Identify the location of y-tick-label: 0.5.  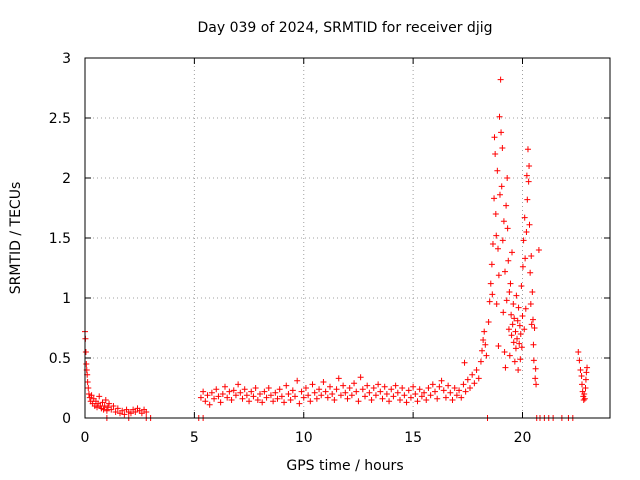
(60, 359).